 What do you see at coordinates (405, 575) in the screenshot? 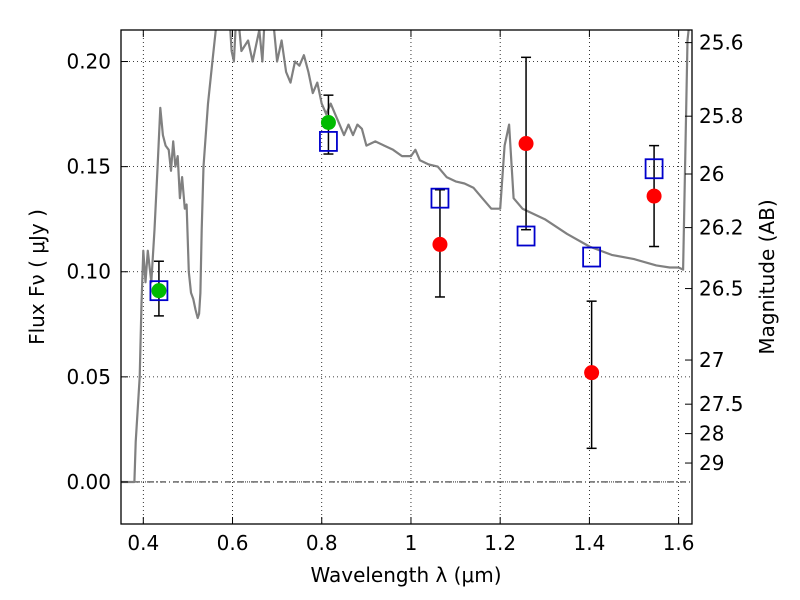
I see `x-axis-label: Wavelength λ (μm)` at bounding box center [405, 575].